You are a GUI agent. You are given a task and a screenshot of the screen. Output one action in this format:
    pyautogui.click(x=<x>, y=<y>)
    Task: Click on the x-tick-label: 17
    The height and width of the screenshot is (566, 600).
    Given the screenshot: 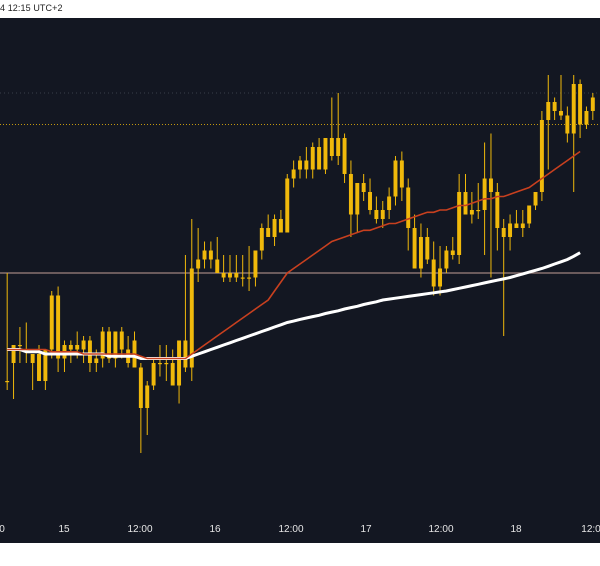 What is the action you would take?
    pyautogui.click(x=366, y=529)
    